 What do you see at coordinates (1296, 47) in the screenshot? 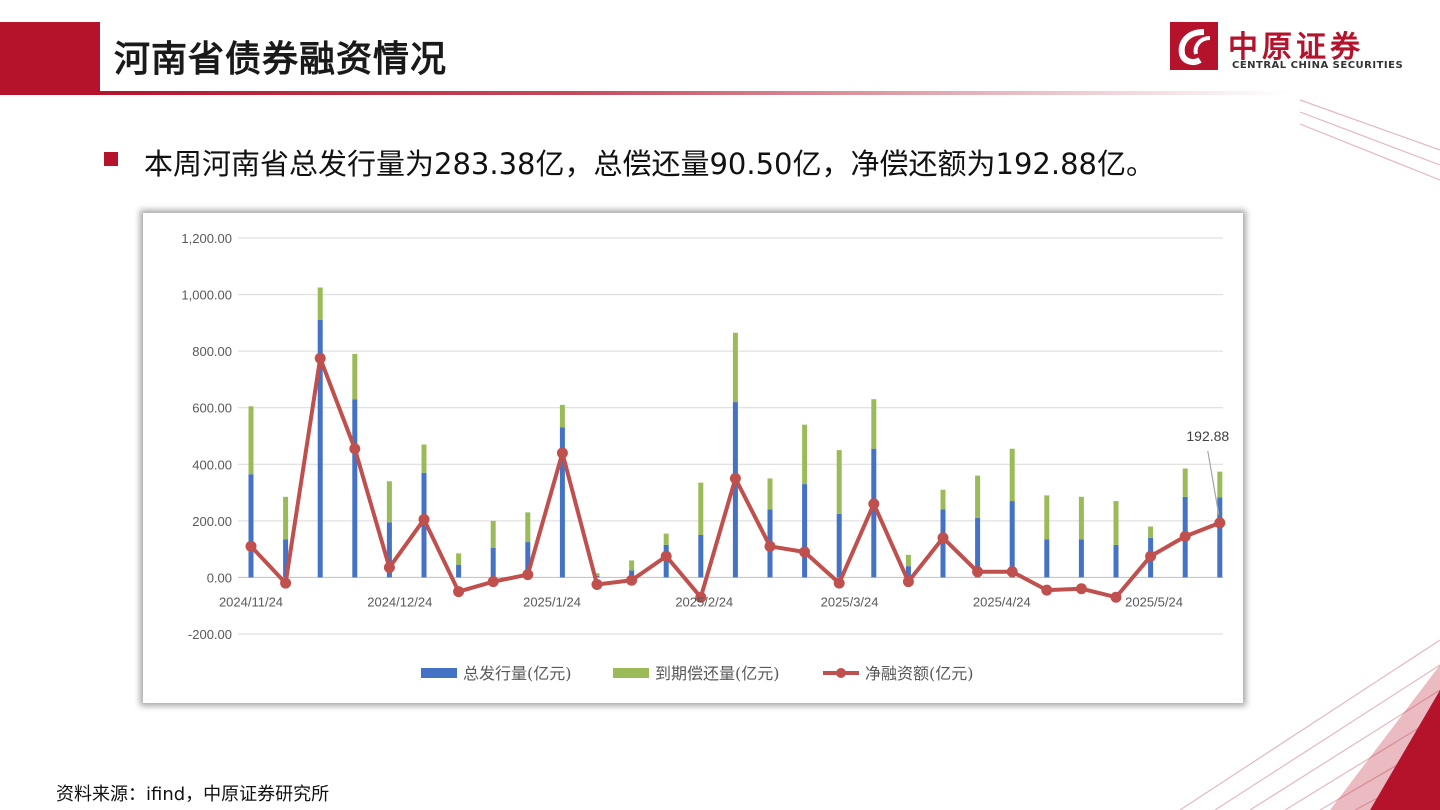
I see `logo-chinese-name: 中原证券` at bounding box center [1296, 47].